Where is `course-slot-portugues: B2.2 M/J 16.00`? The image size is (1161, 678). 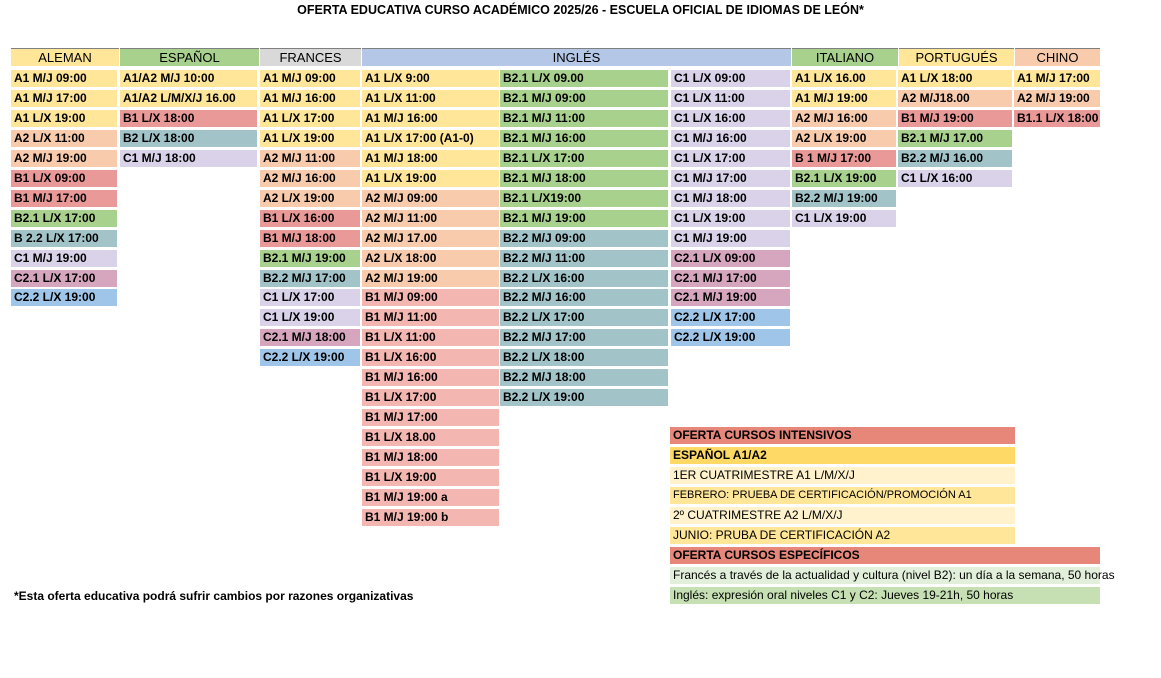
course-slot-portugues: B2.2 M/J 16.00 is located at coordinates (955, 158).